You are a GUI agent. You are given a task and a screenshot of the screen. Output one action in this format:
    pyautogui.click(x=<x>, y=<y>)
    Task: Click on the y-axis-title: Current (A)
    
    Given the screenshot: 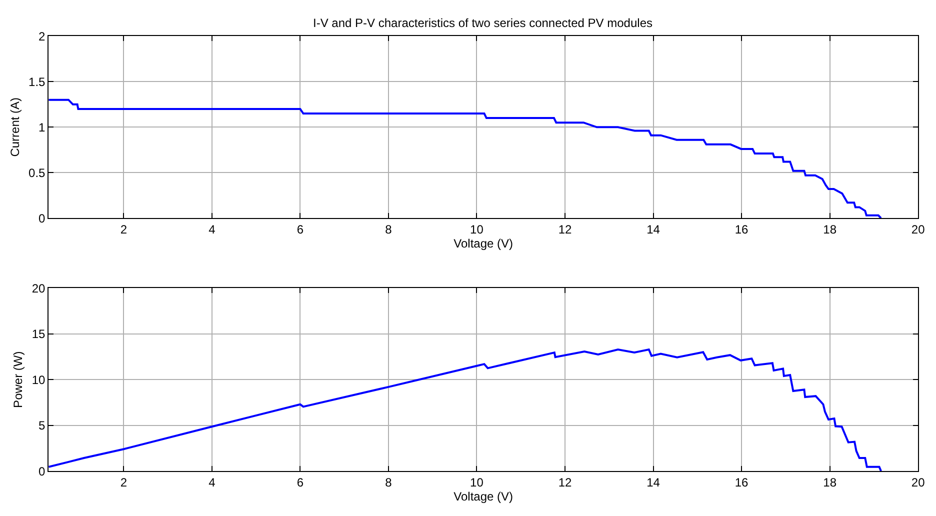 What is the action you would take?
    pyautogui.click(x=15, y=127)
    